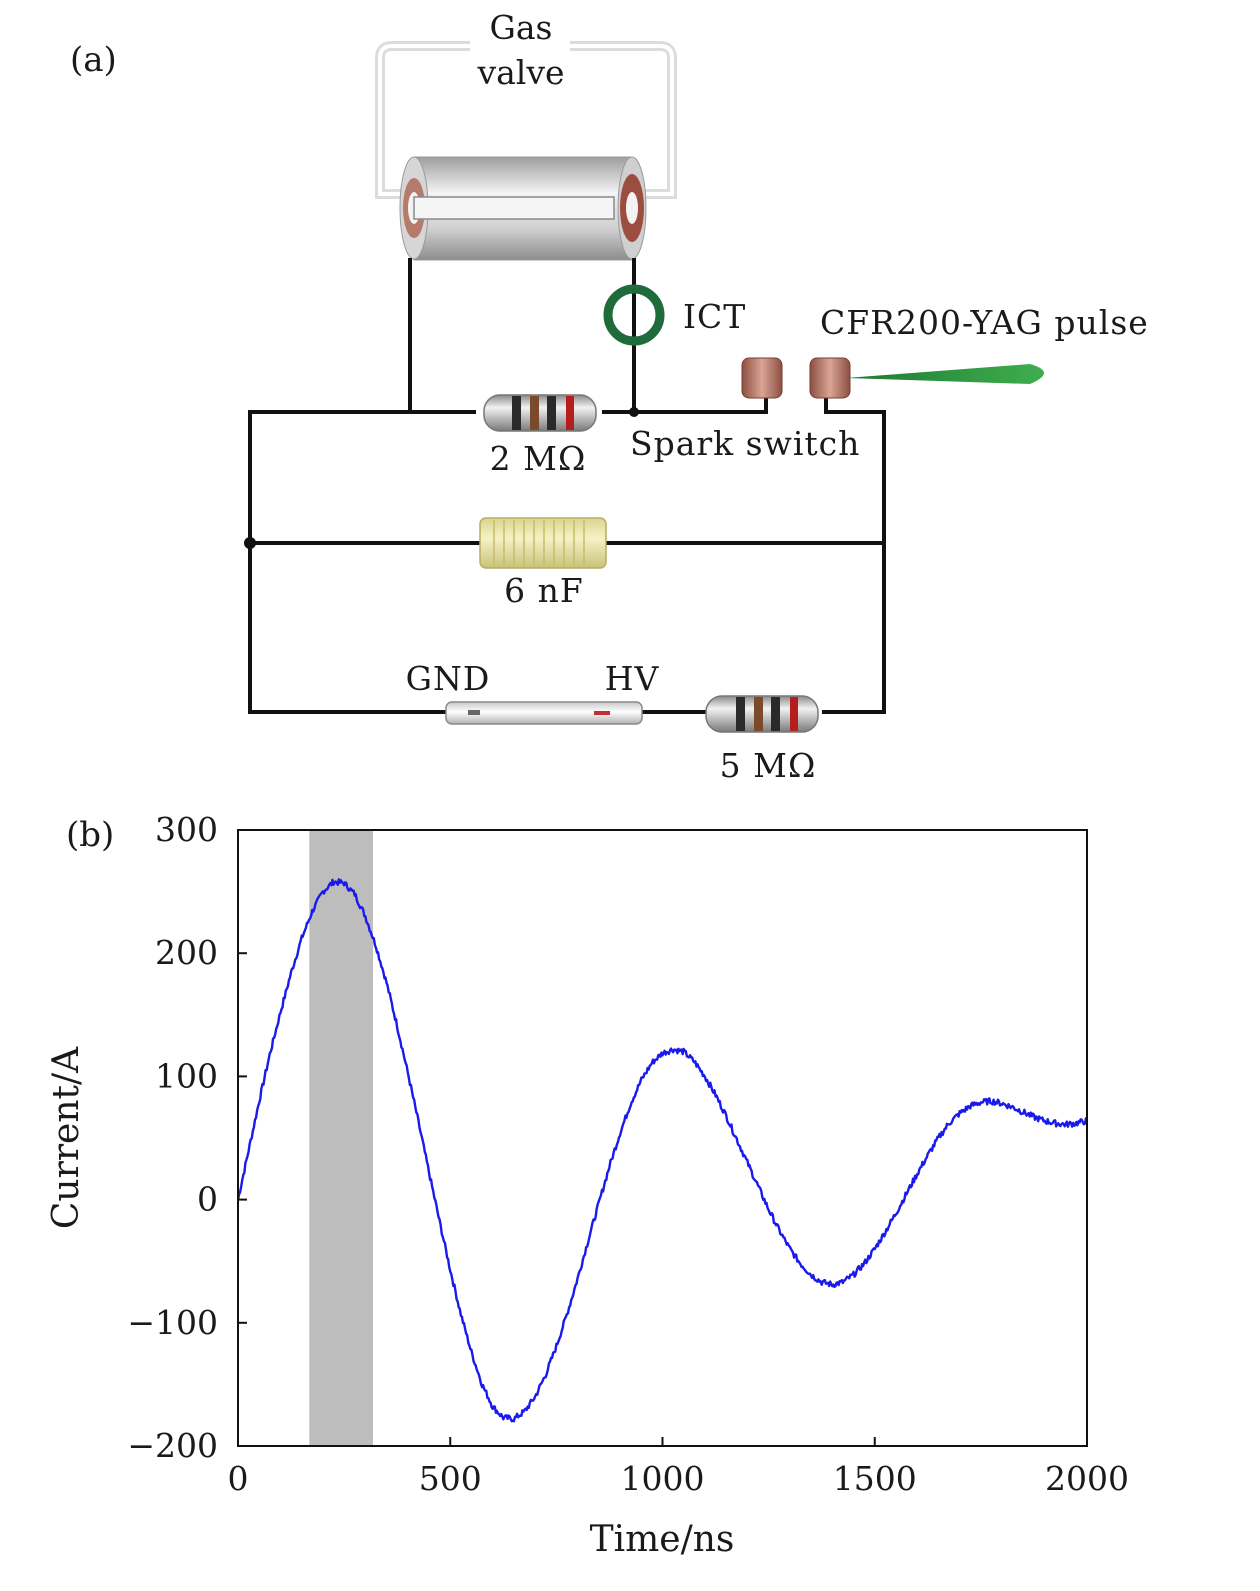 The height and width of the screenshot is (1591, 1260). I want to click on y-axis-label: Current/A, so click(66, 1137).